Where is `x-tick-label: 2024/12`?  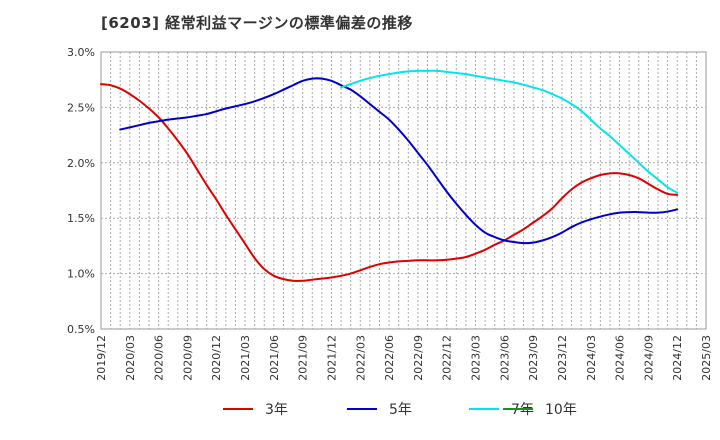
x-tick-label: 2024/12 is located at coordinates (677, 358).